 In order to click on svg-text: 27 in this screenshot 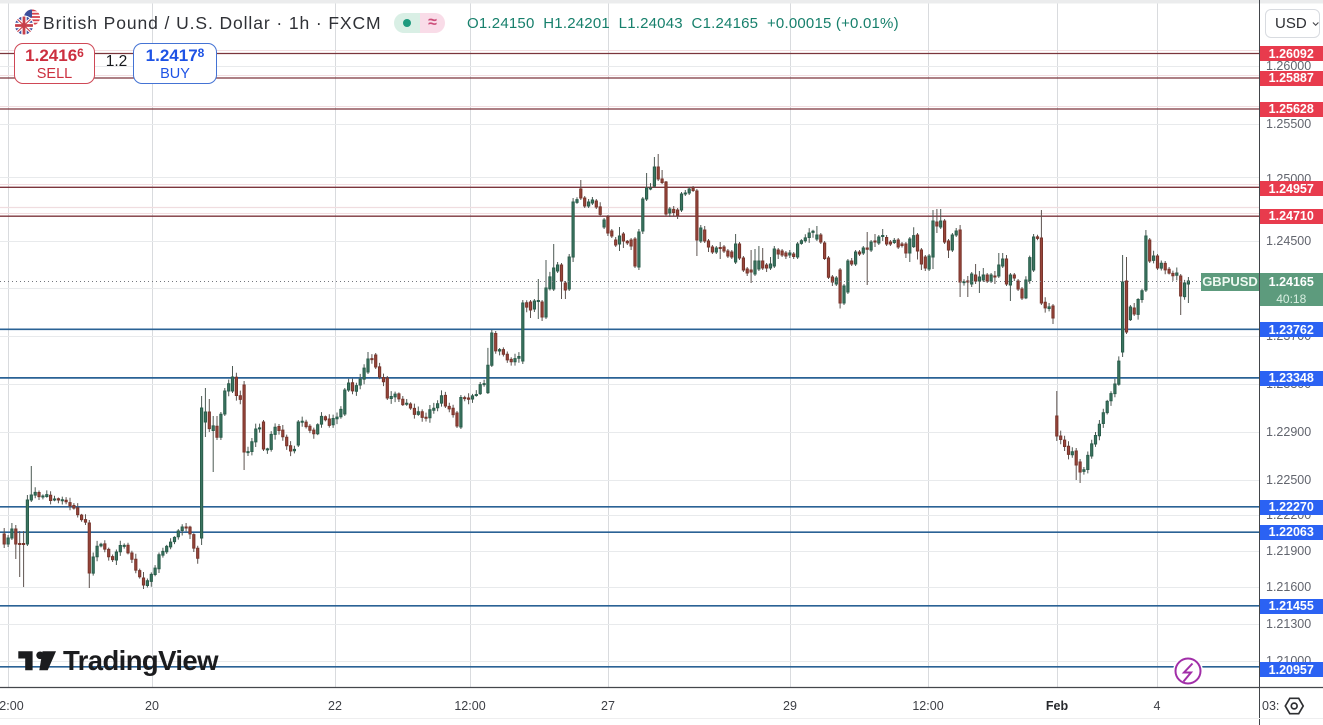, I will do `click(608, 706)`.